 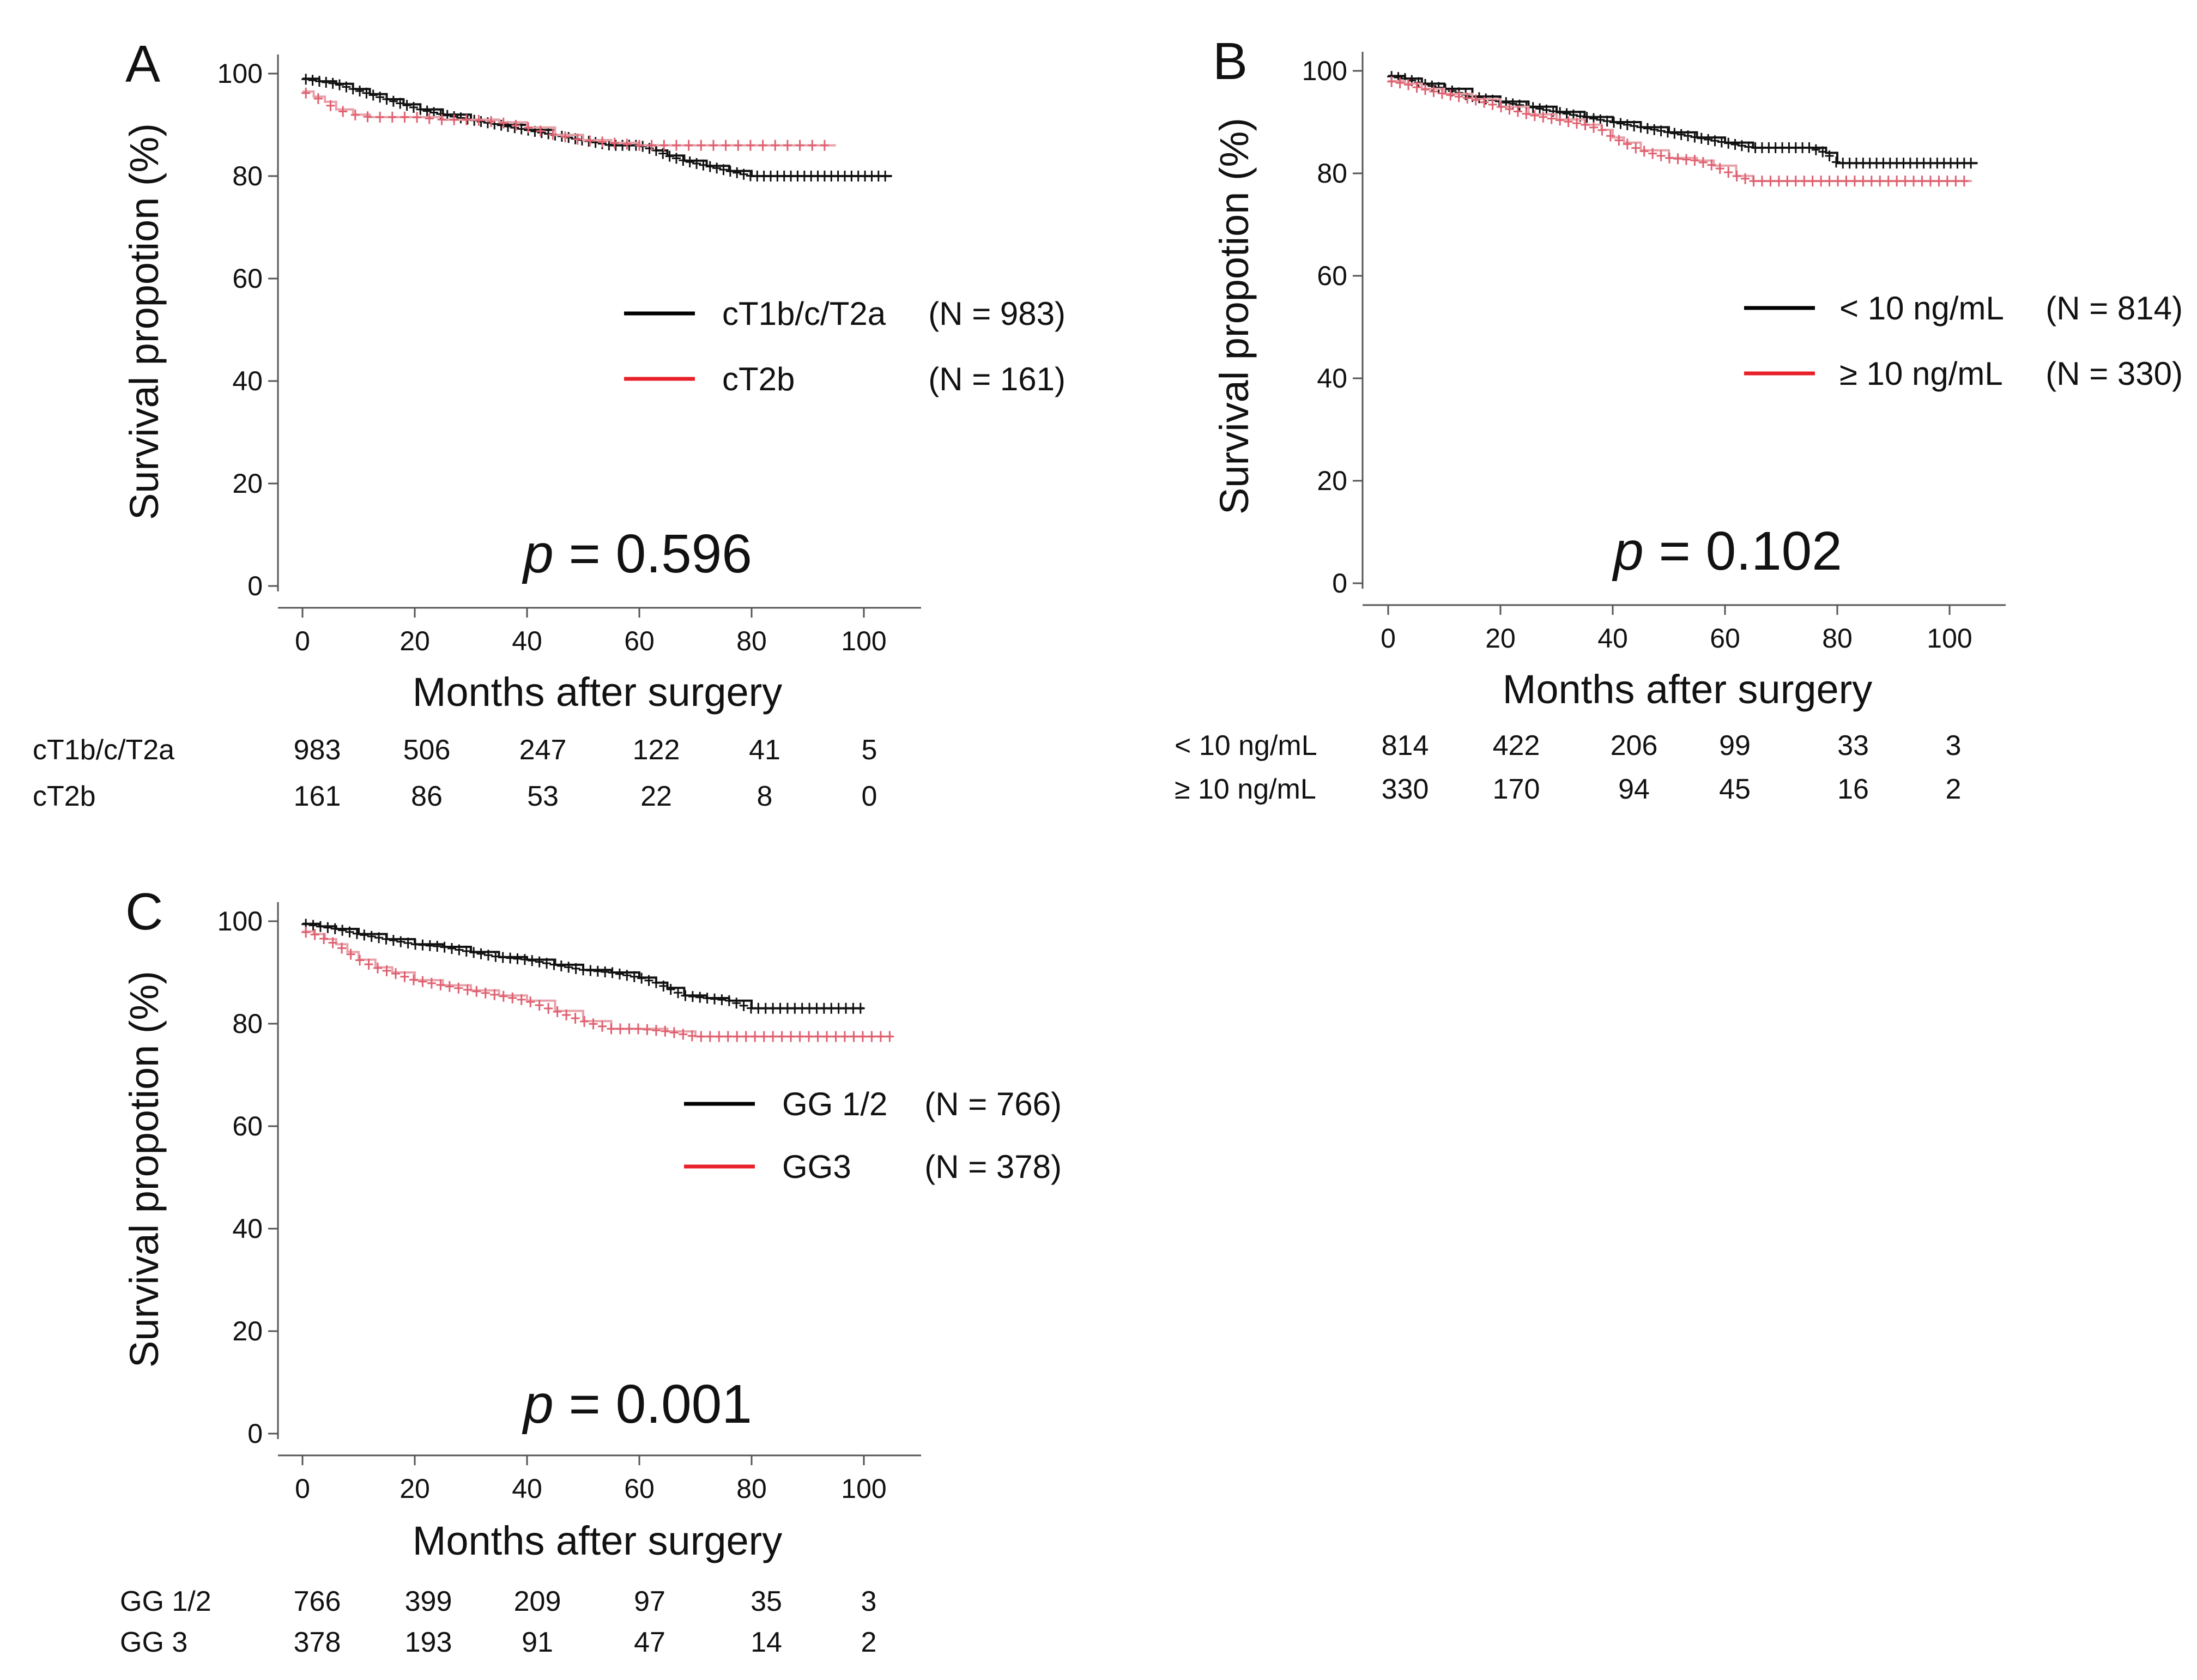 What do you see at coordinates (1921, 373) in the screenshot?
I see `legend-name-B-1: ≥ 10 ng/mL` at bounding box center [1921, 373].